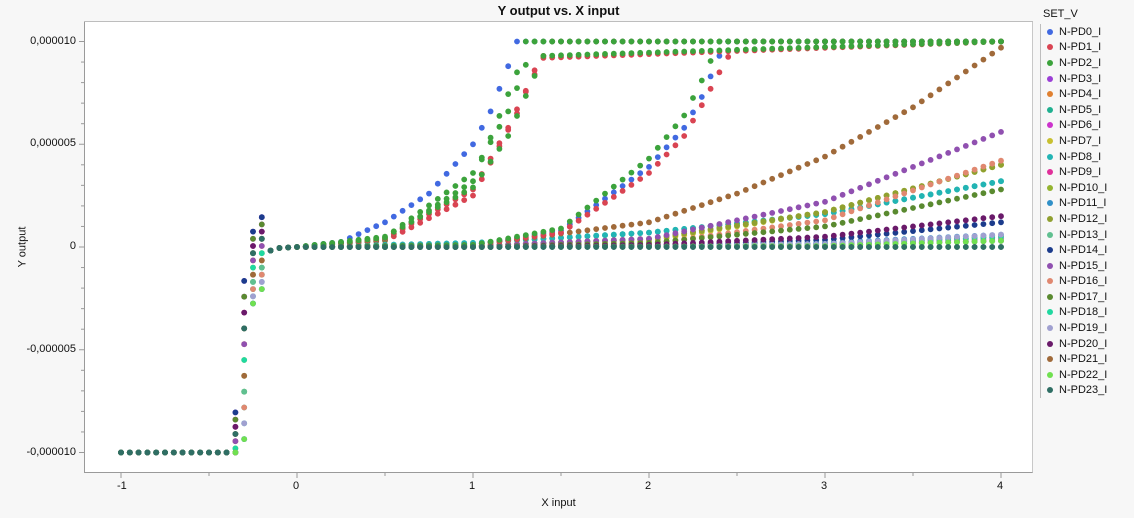 Image resolution: width=1134 pixels, height=518 pixels. What do you see at coordinates (296, 486) in the screenshot?
I see `x-tick-label: 0` at bounding box center [296, 486].